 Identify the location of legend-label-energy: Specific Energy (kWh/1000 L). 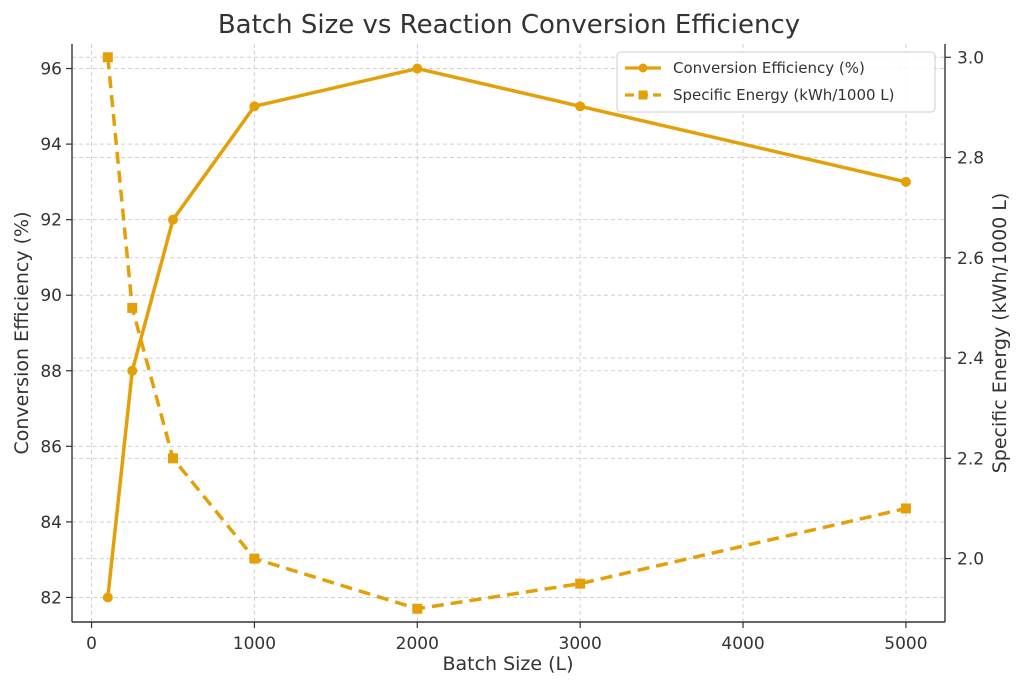
(784, 95).